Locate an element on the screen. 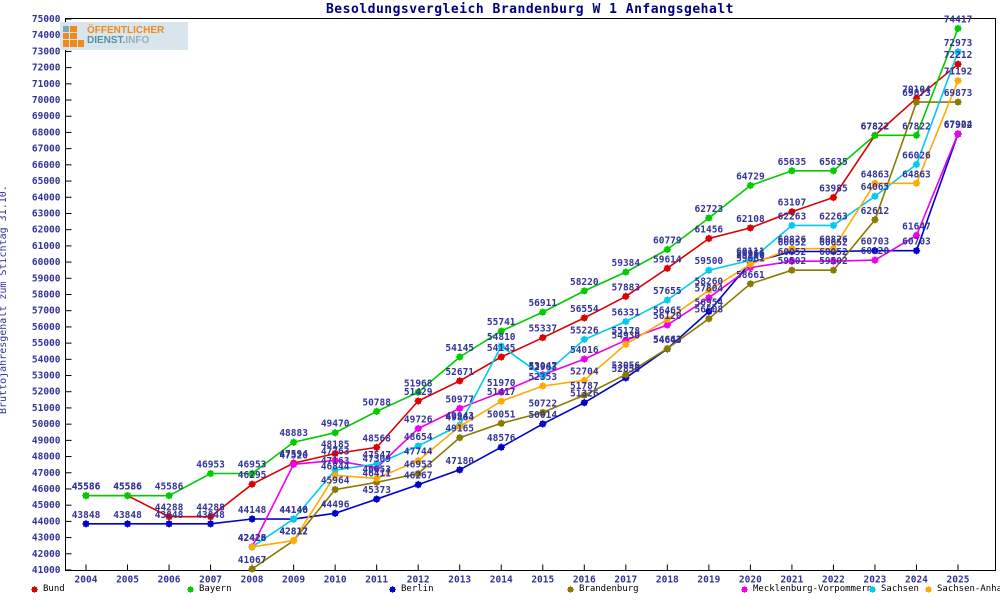  y-tick-label: 49000 is located at coordinates (46, 440).